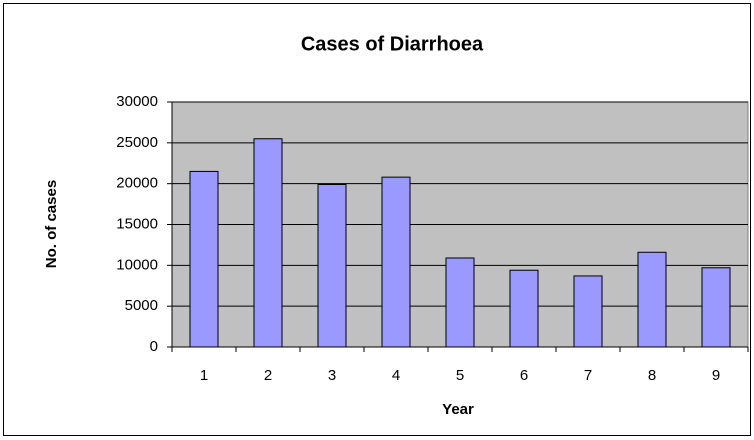 This screenshot has height=440, width=754. Describe the element at coordinates (137, 264) in the screenshot. I see `y-tick-label: 10000` at that location.